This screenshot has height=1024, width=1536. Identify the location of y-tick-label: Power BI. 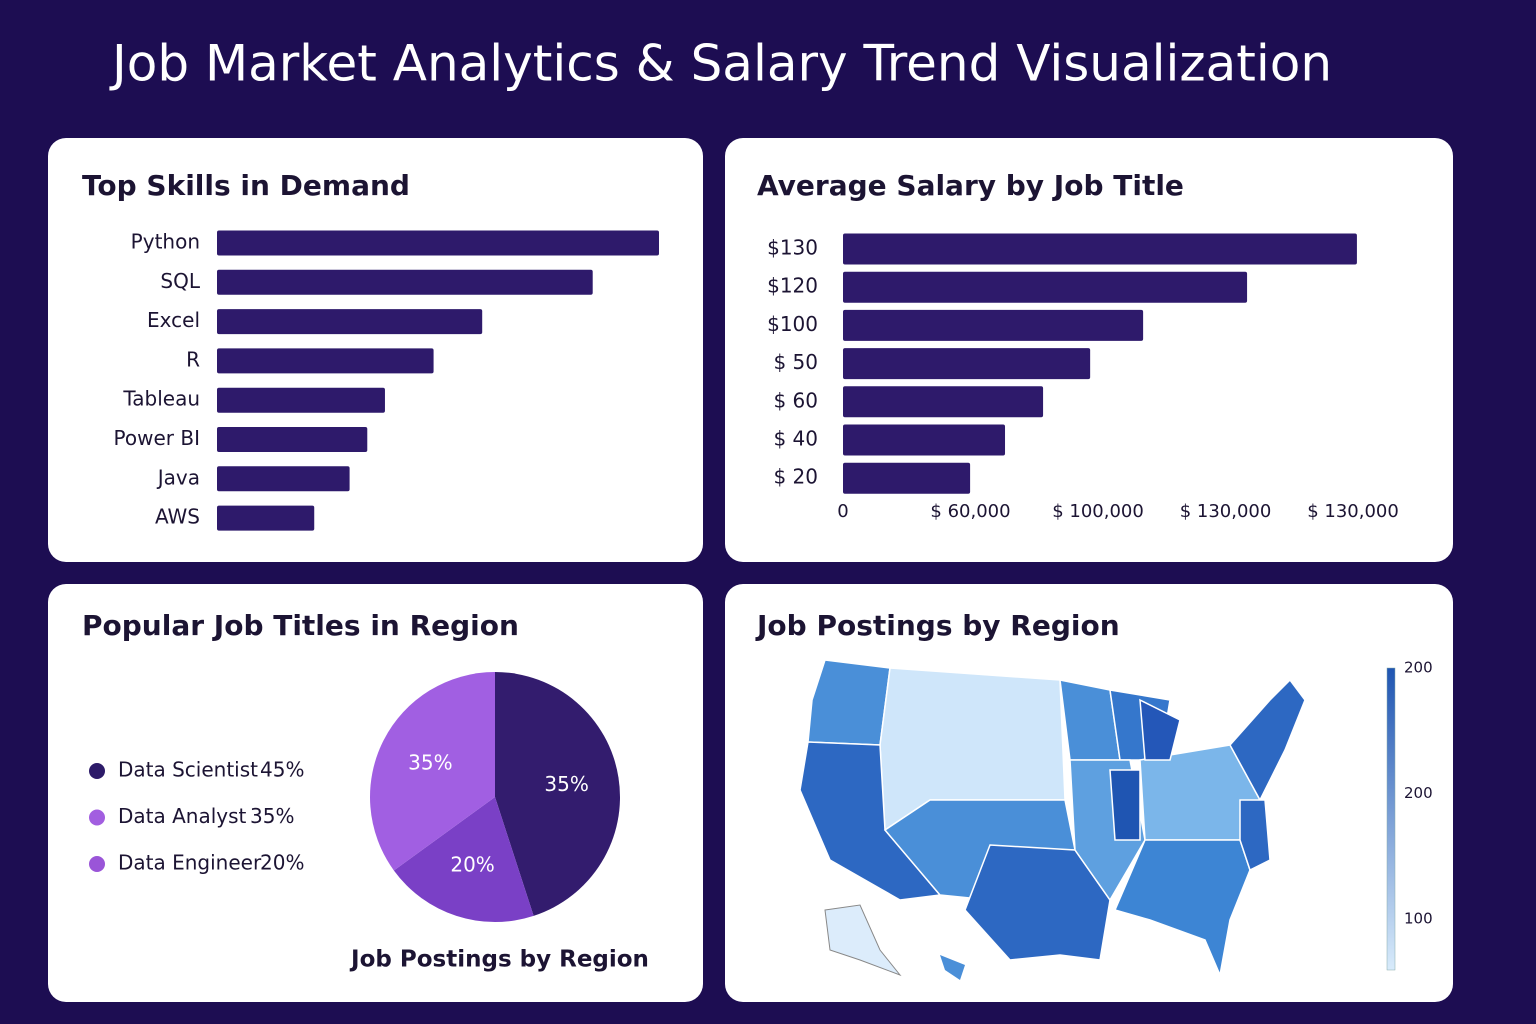
(157, 438).